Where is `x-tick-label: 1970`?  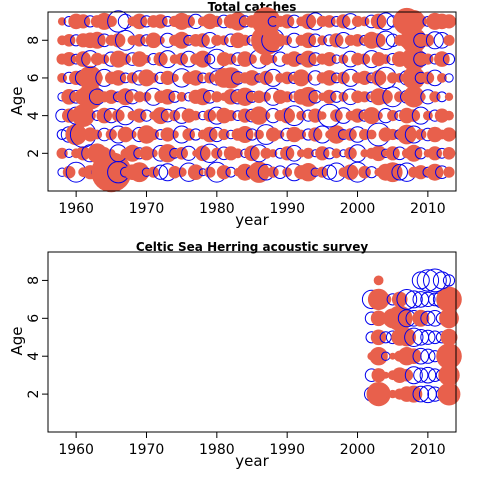 x-tick-label: 1970 is located at coordinates (147, 450).